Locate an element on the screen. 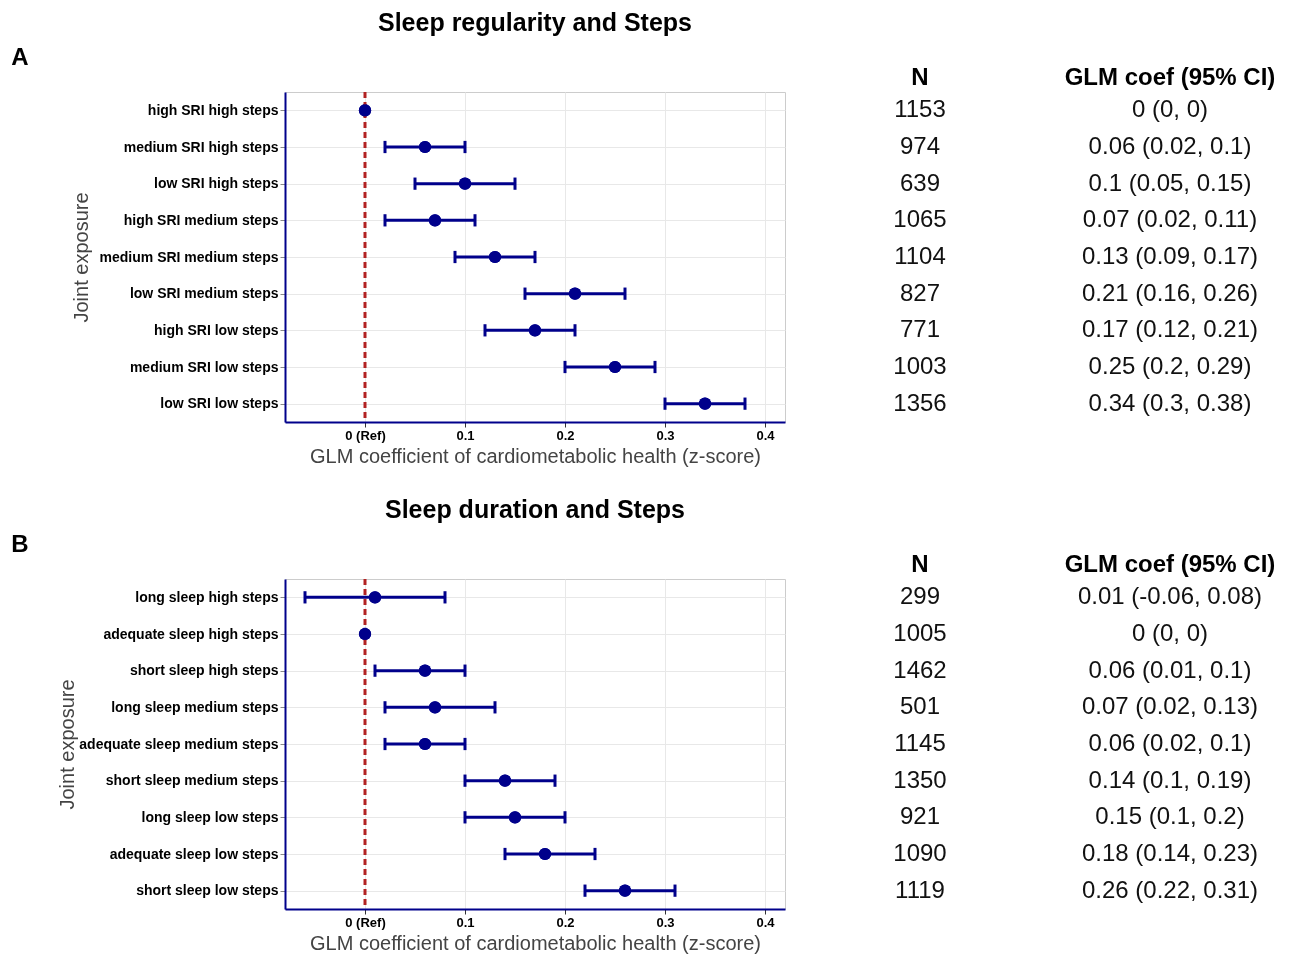 The height and width of the screenshot is (957, 1295). y-tick-label: medium SRI high steps is located at coordinates (201, 146).